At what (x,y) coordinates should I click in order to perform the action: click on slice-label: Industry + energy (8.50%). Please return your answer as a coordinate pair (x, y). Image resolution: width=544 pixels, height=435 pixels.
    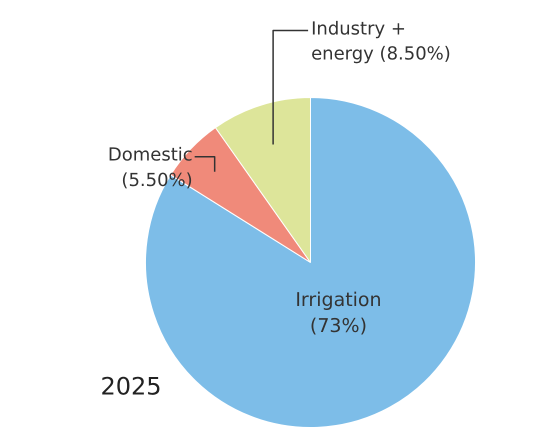
    Looking at the image, I should click on (381, 41).